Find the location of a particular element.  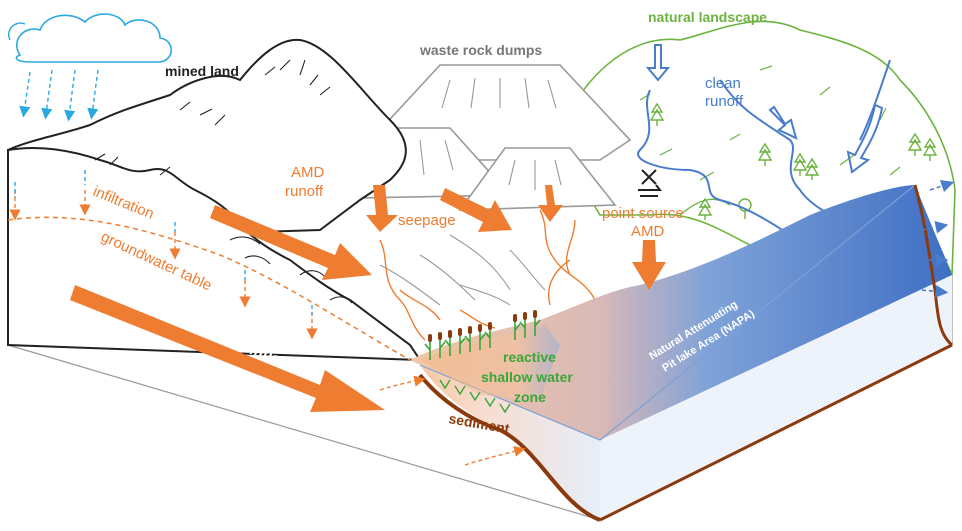

runoff-arrows is located at coordinates (764, 109).